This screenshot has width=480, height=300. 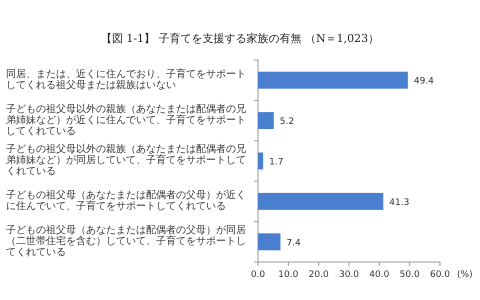 I want to click on y-tick-label: 子どもの祖父母（あなたまたは配偶者の父母）が同居（二世帯住宅を含む）していて、子育てをサポートしてくれている, so click(x=126, y=242).